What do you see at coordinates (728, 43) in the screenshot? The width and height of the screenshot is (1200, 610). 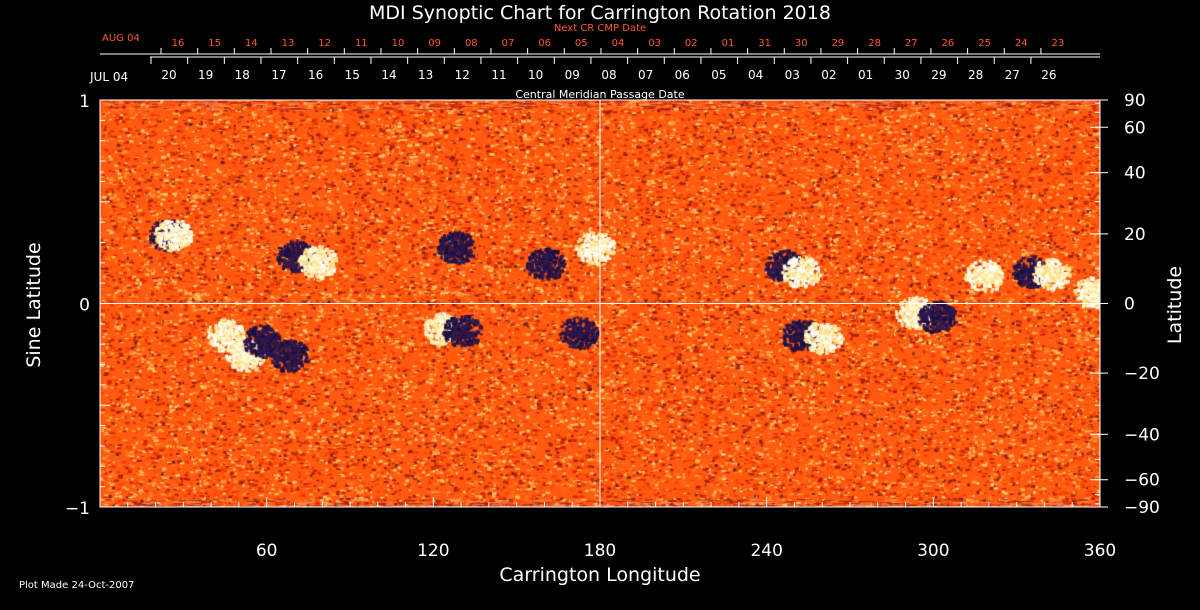 I see `next-cr-date-label: 01` at bounding box center [728, 43].